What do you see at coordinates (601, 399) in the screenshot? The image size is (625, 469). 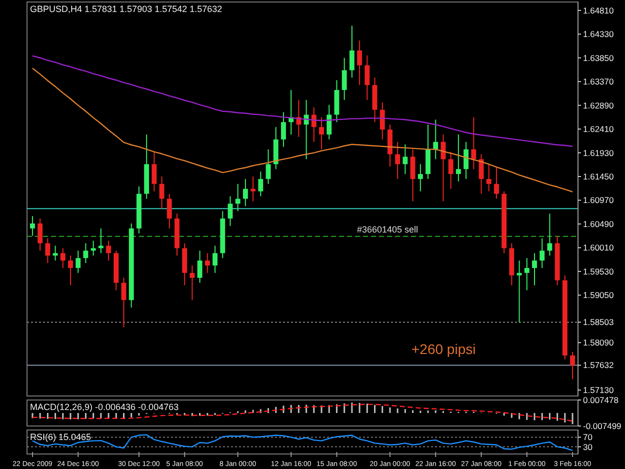 I see `y-tick-label: 0.007478` at bounding box center [601, 399].